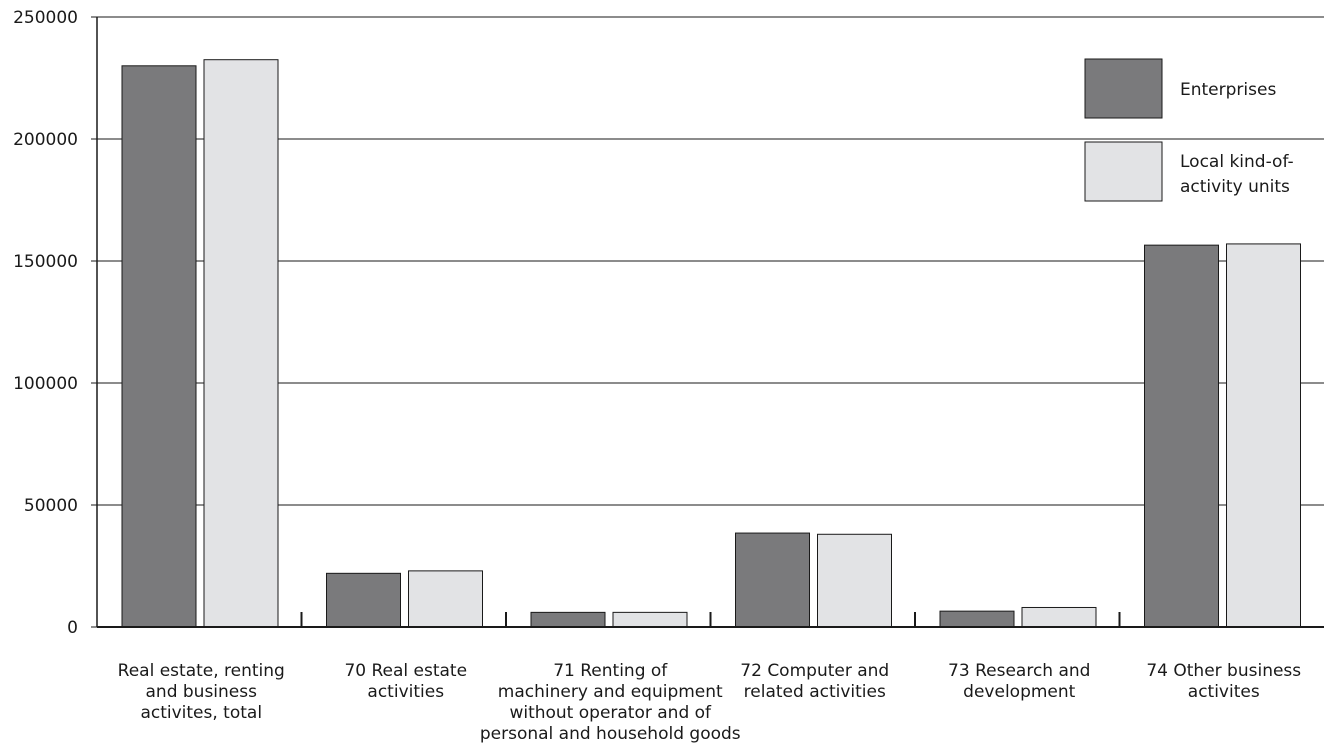 This screenshot has height=755, width=1324. Describe the element at coordinates (201, 671) in the screenshot. I see `category-label-line: Real estate, renting` at that location.